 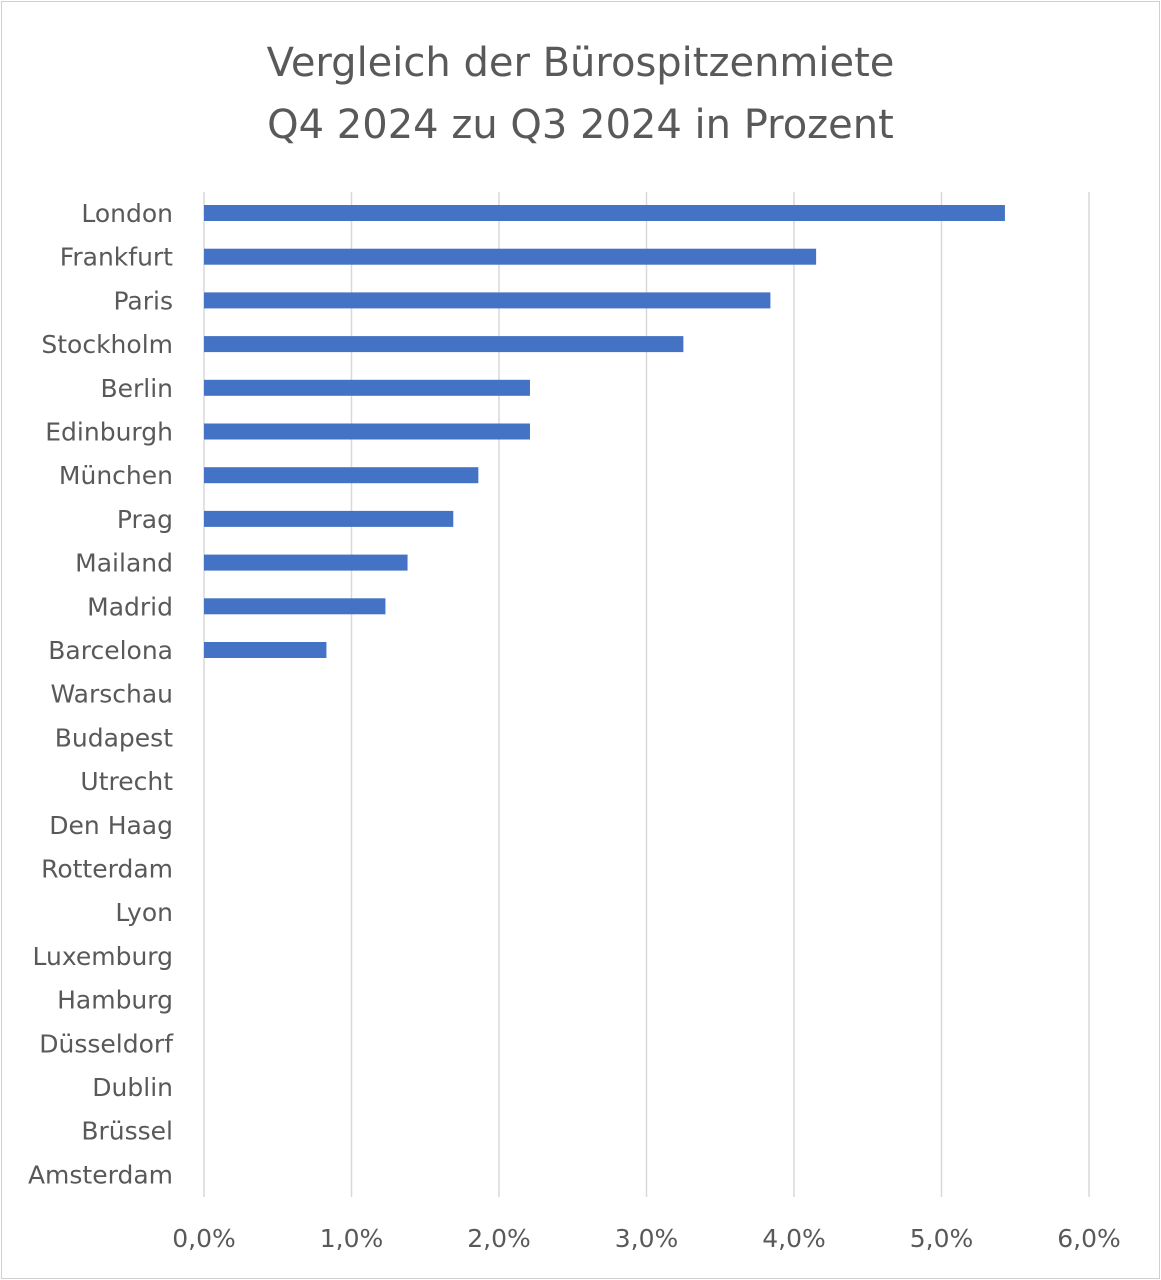 I want to click on category-label: Utrecht, so click(x=126, y=781).